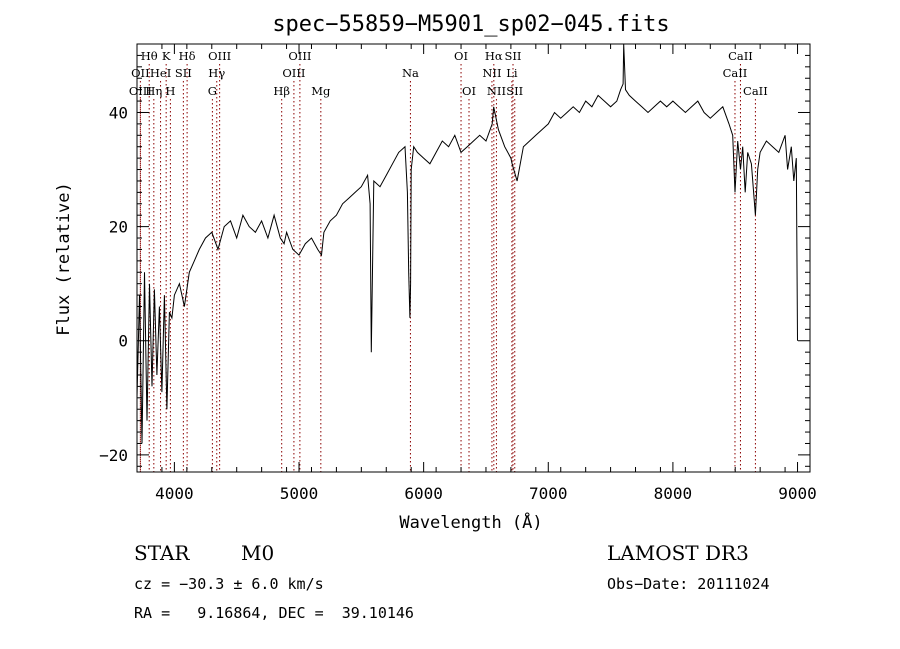 This screenshot has height=649, width=900. What do you see at coordinates (513, 56) in the screenshot?
I see `line-label-22: SII` at bounding box center [513, 56].